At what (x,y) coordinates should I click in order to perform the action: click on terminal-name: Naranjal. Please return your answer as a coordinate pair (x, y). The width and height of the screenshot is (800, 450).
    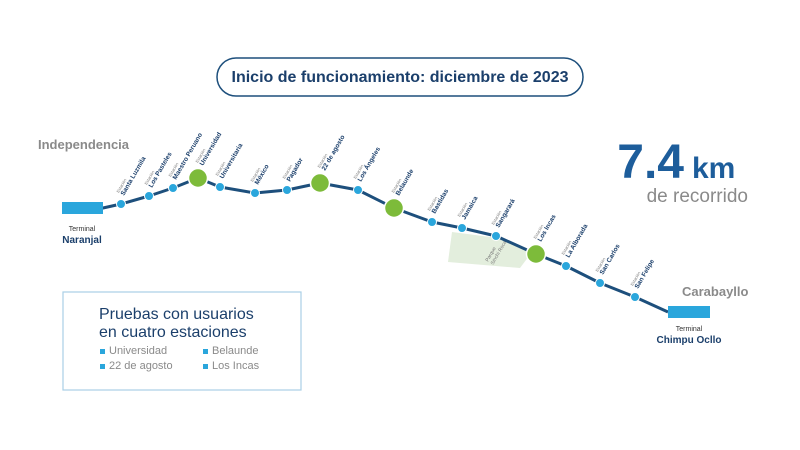
    Looking at the image, I should click on (82, 240).